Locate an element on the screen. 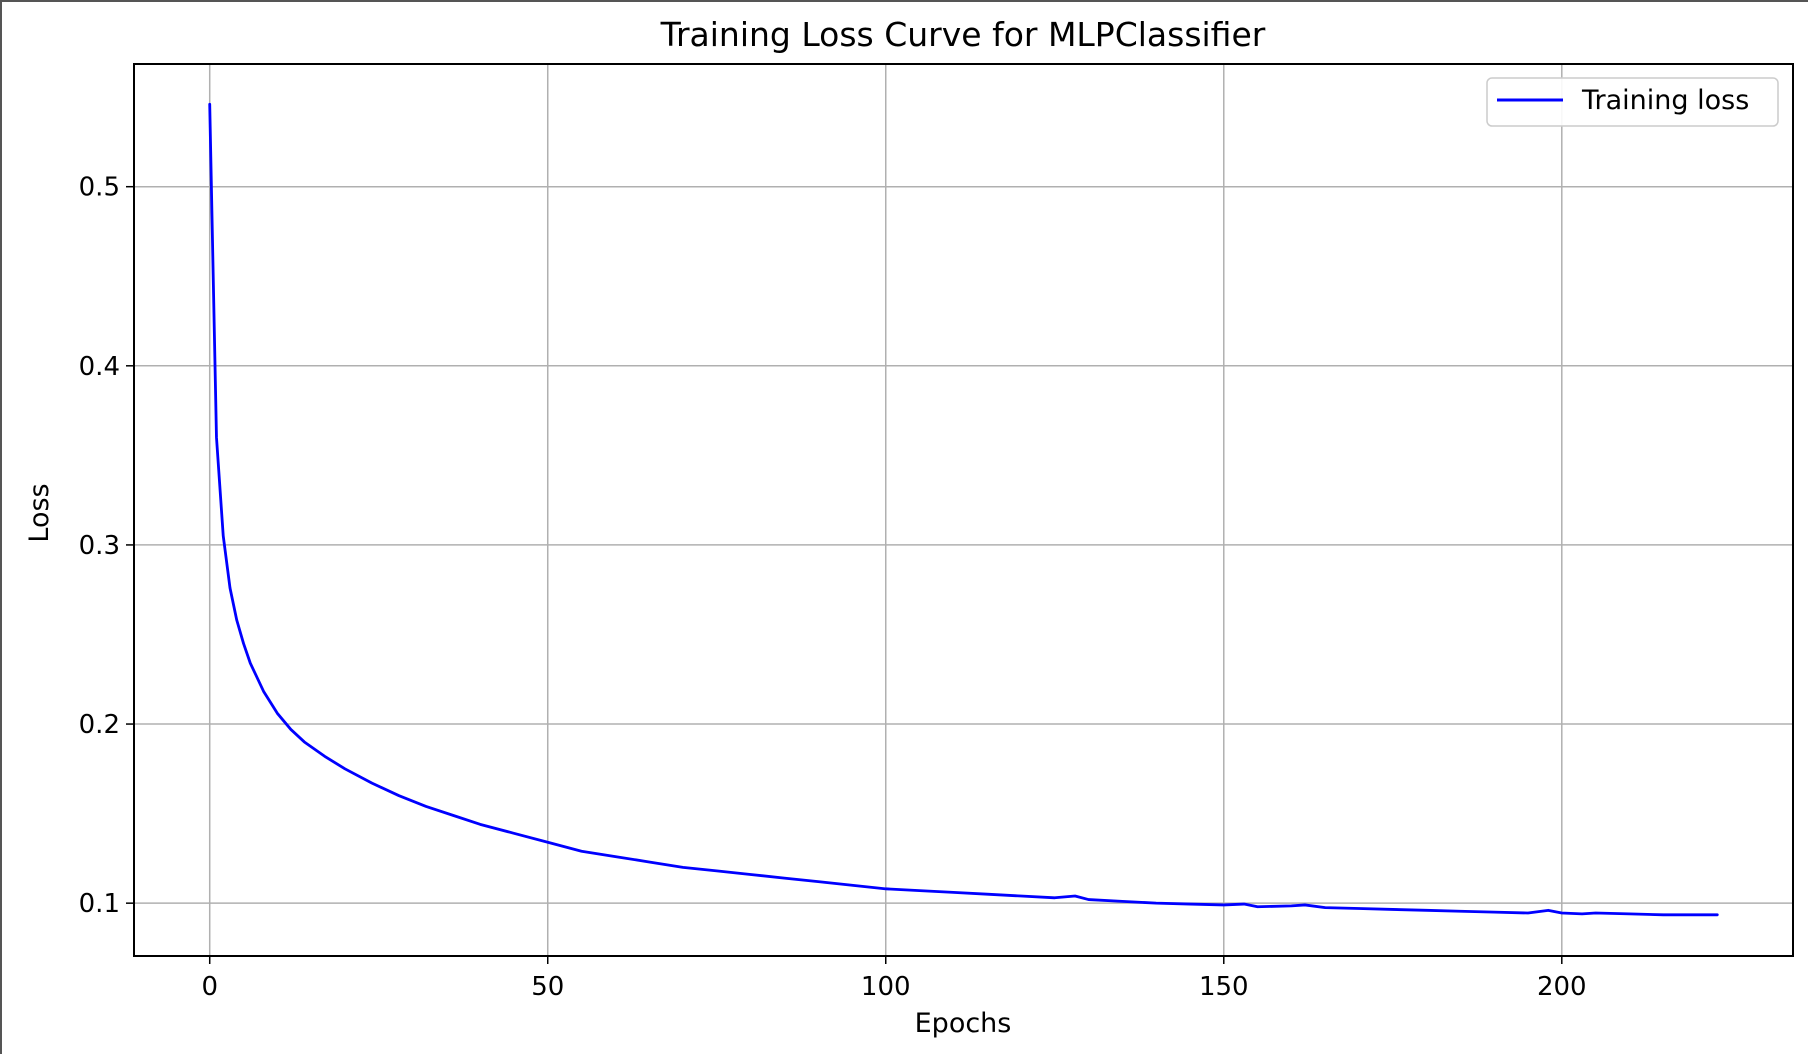 The width and height of the screenshot is (1810, 1056). x-axis-label: Epochs is located at coordinates (963, 1023).